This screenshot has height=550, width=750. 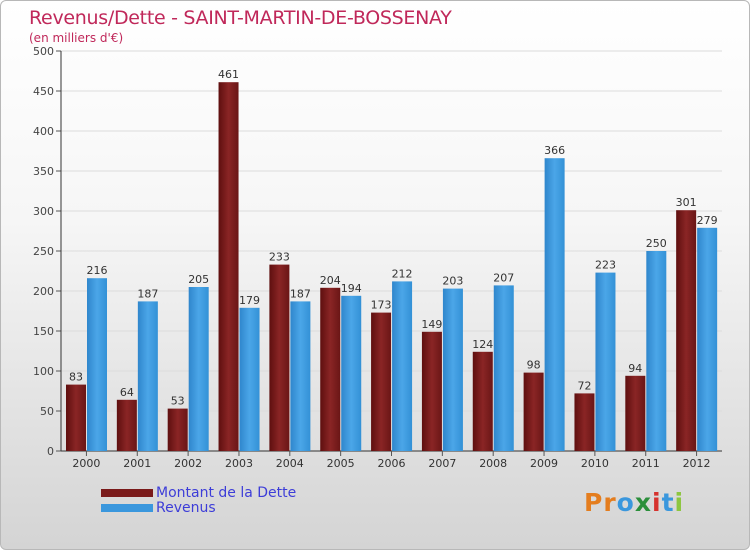 I want to click on data-label: 366, so click(x=554, y=150).